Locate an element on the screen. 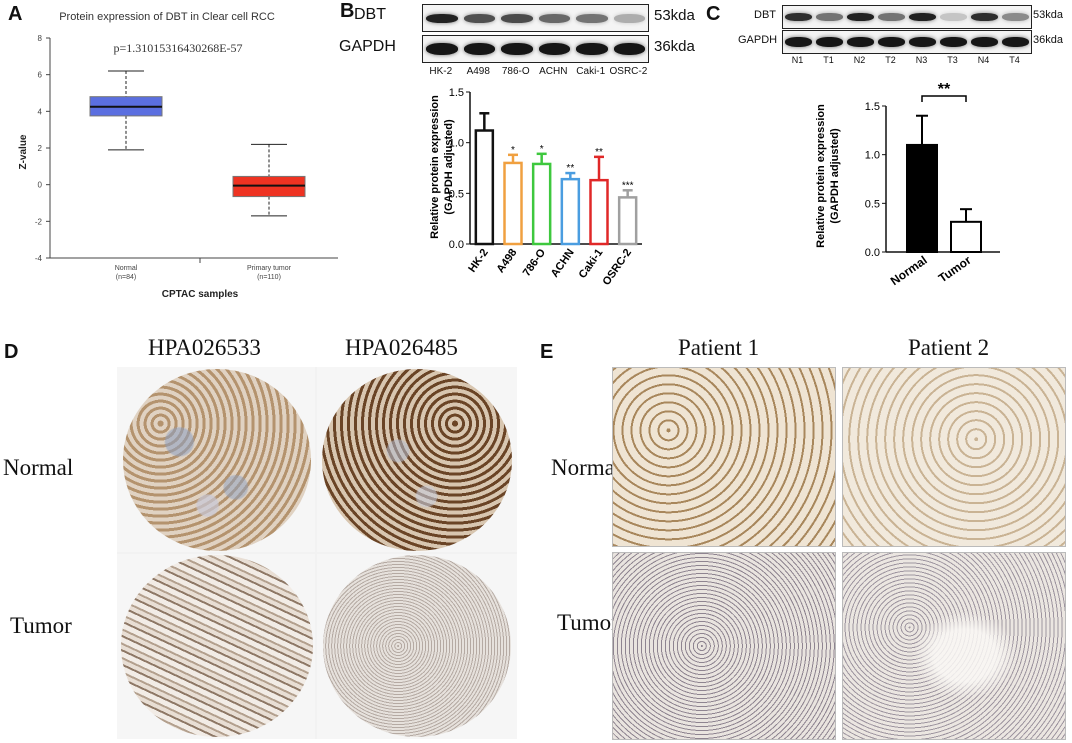 Image resolution: width=1072 pixels, height=743 pixels. boxplot-boxes is located at coordinates (197, 143).